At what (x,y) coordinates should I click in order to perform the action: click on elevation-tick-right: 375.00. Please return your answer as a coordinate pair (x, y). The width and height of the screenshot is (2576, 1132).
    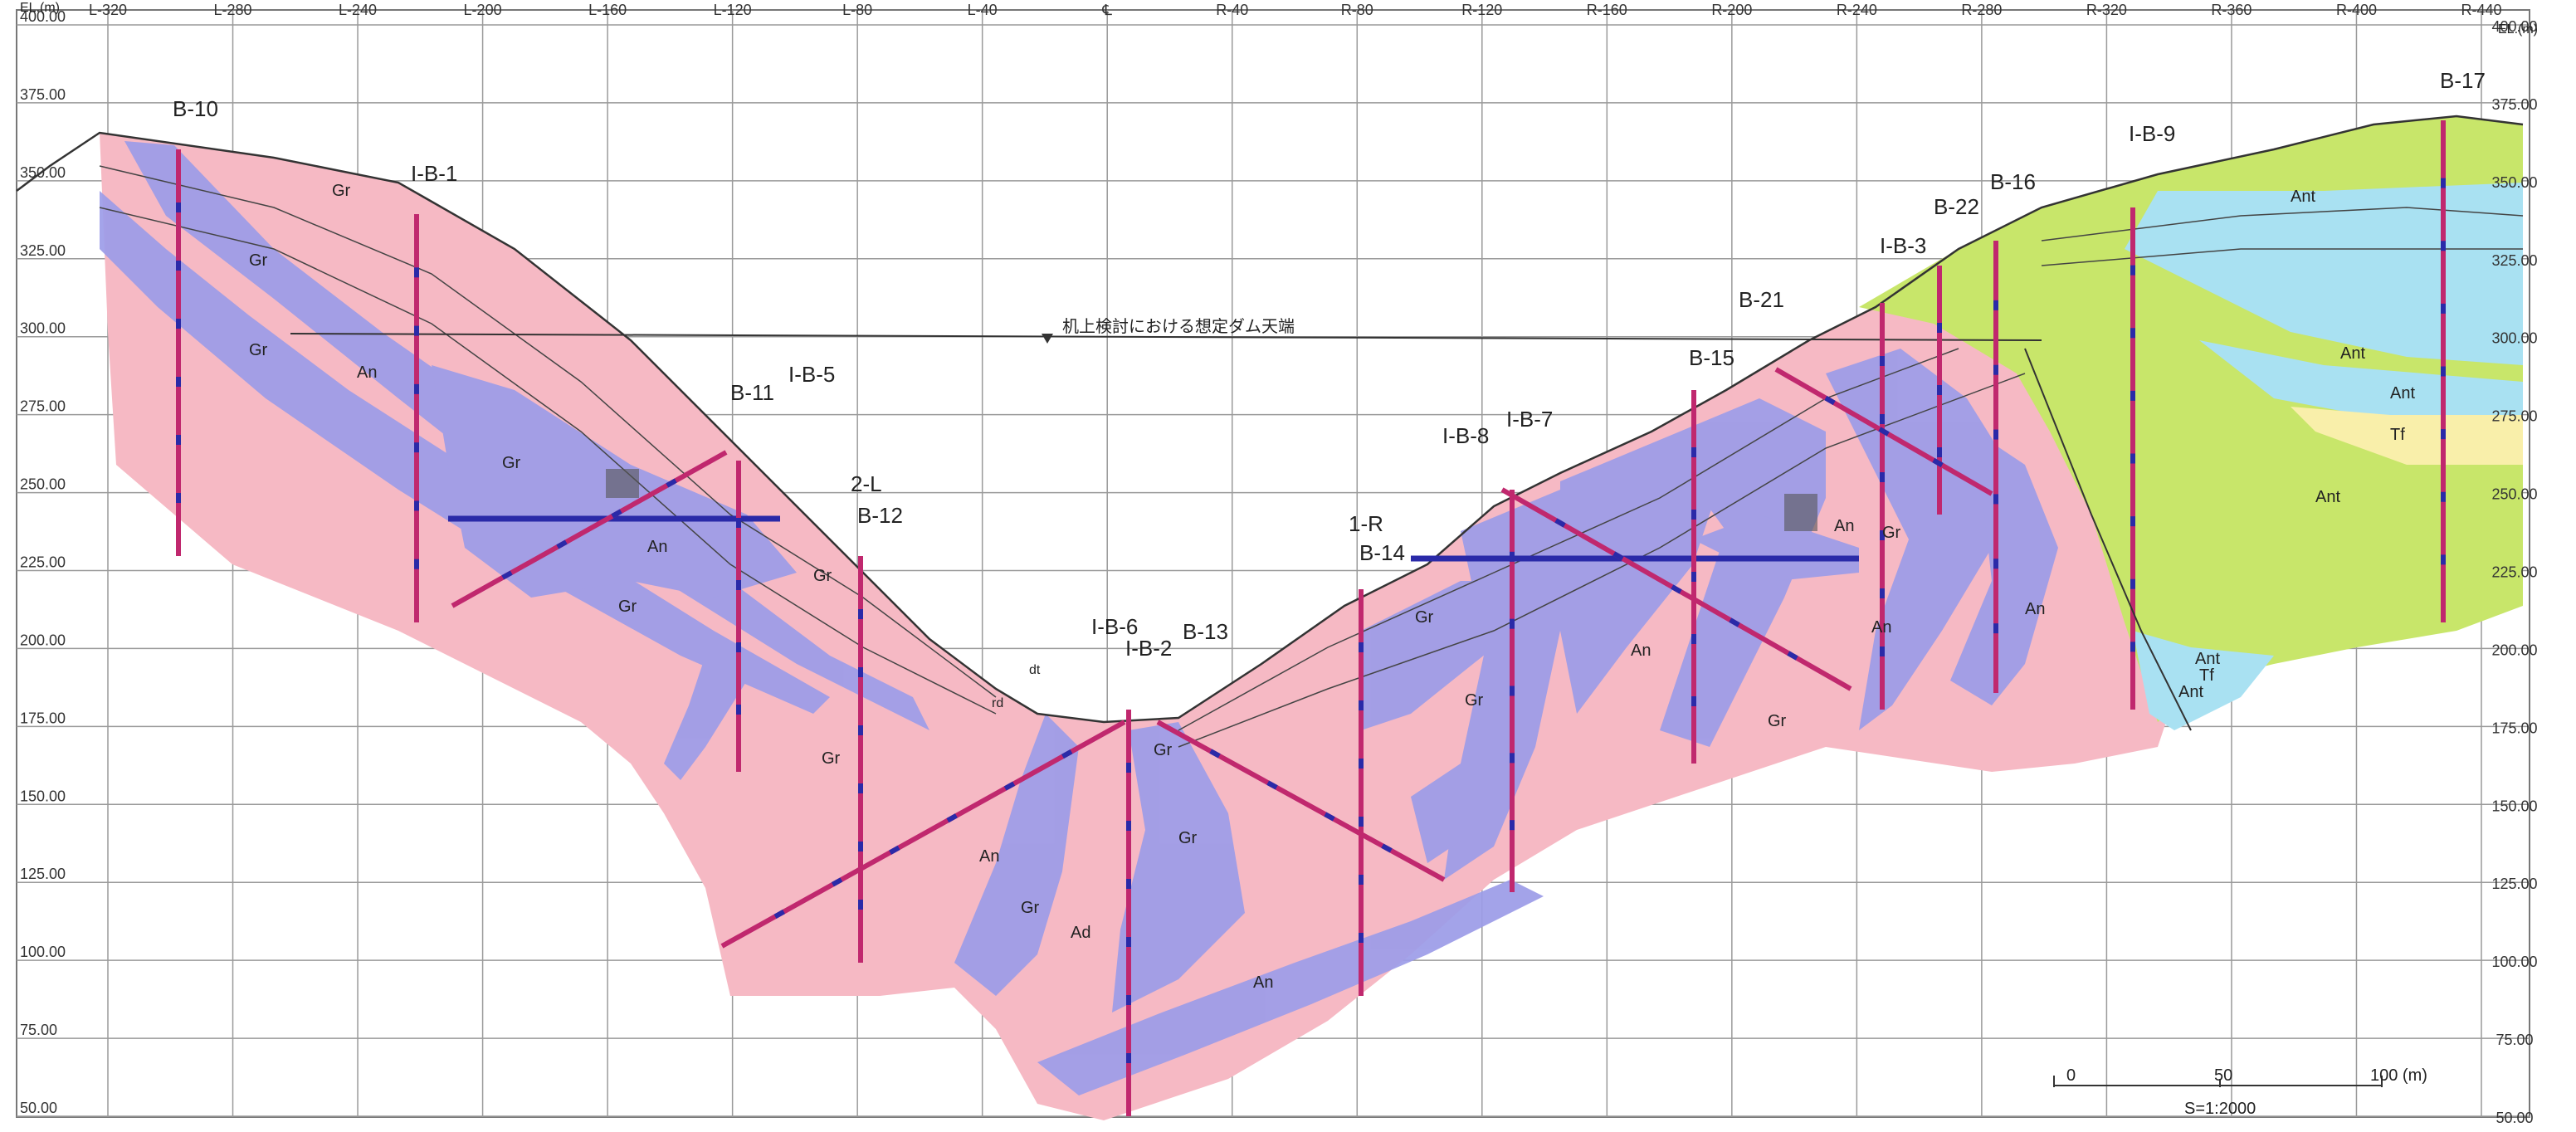
    Looking at the image, I should click on (2514, 104).